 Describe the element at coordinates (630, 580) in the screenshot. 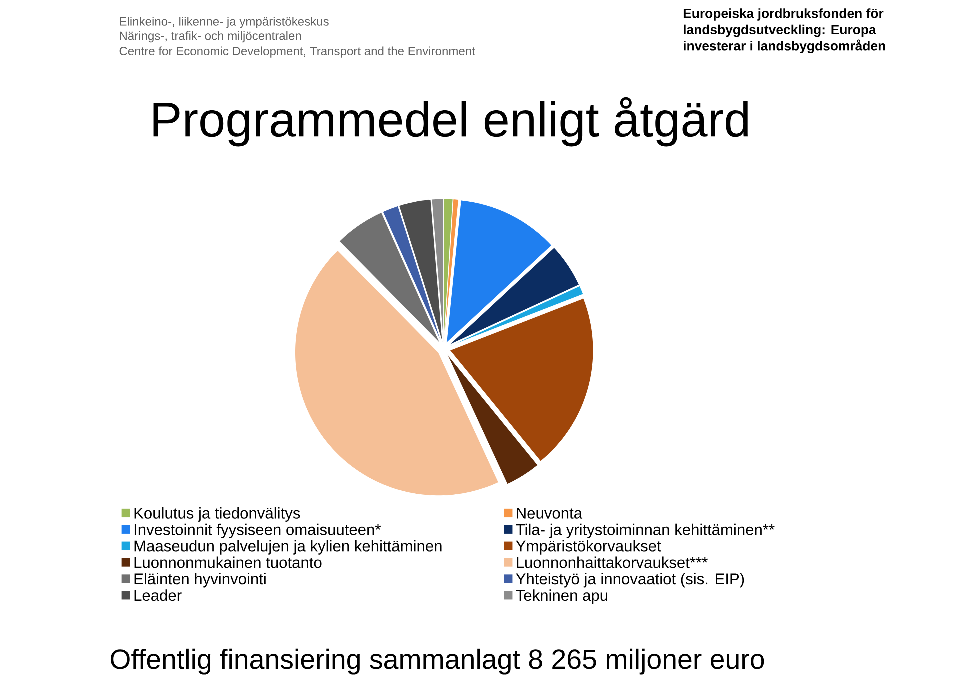

I see `legend-label: Yhteistyö ja innovaatiot (sis. EIP)` at that location.